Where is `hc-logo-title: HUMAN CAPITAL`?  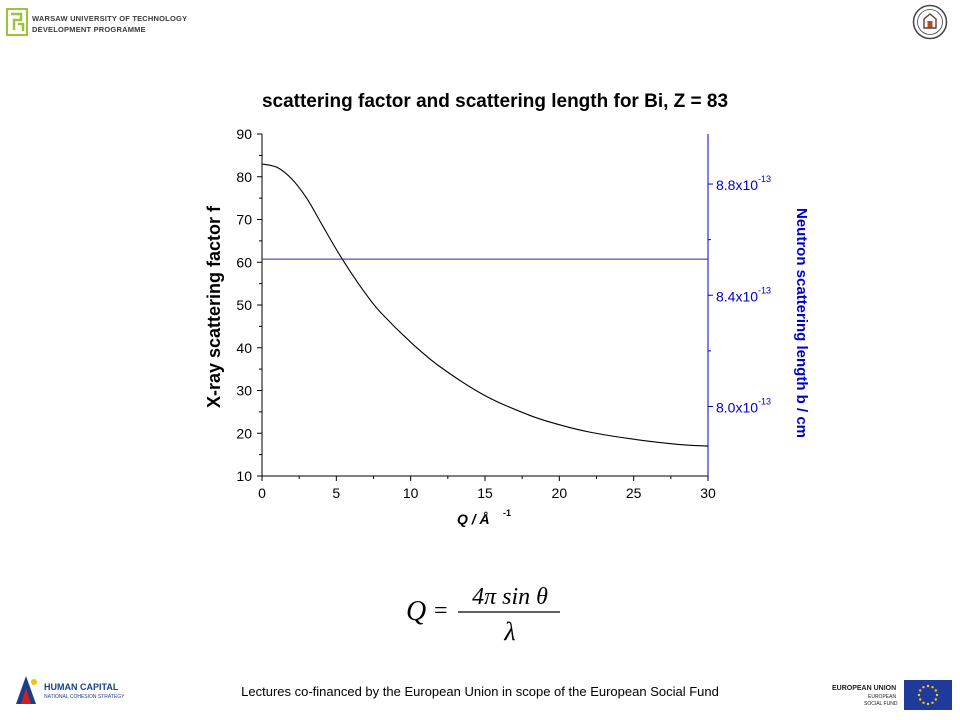 hc-logo-title: HUMAN CAPITAL is located at coordinates (81, 687).